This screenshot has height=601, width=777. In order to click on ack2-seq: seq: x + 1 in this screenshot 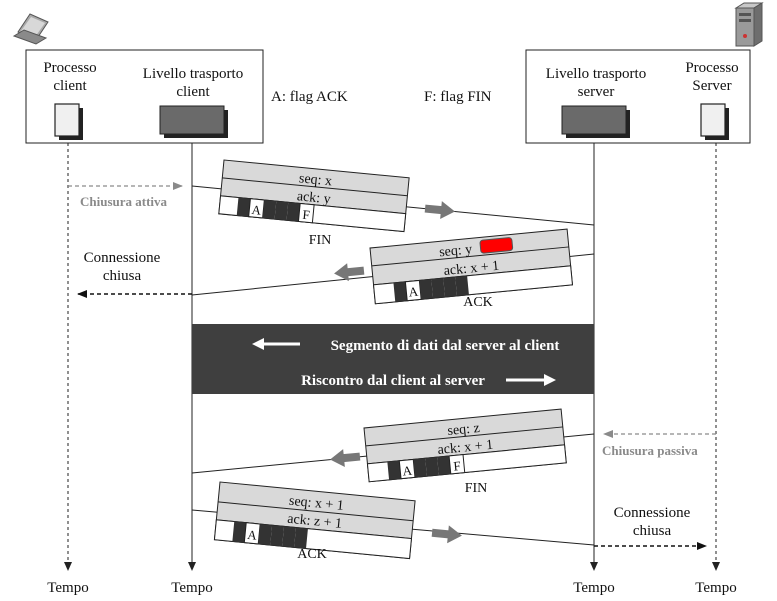, I will do `click(316, 504)`.